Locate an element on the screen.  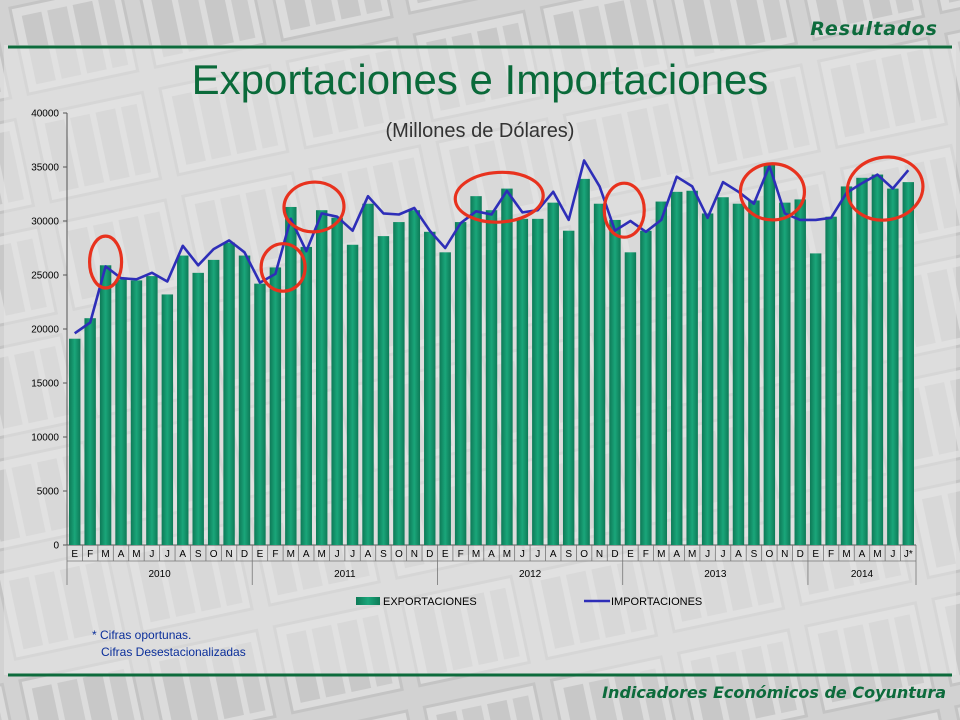
note-oportunas: * Cifras oportunas. is located at coordinates (142, 635).